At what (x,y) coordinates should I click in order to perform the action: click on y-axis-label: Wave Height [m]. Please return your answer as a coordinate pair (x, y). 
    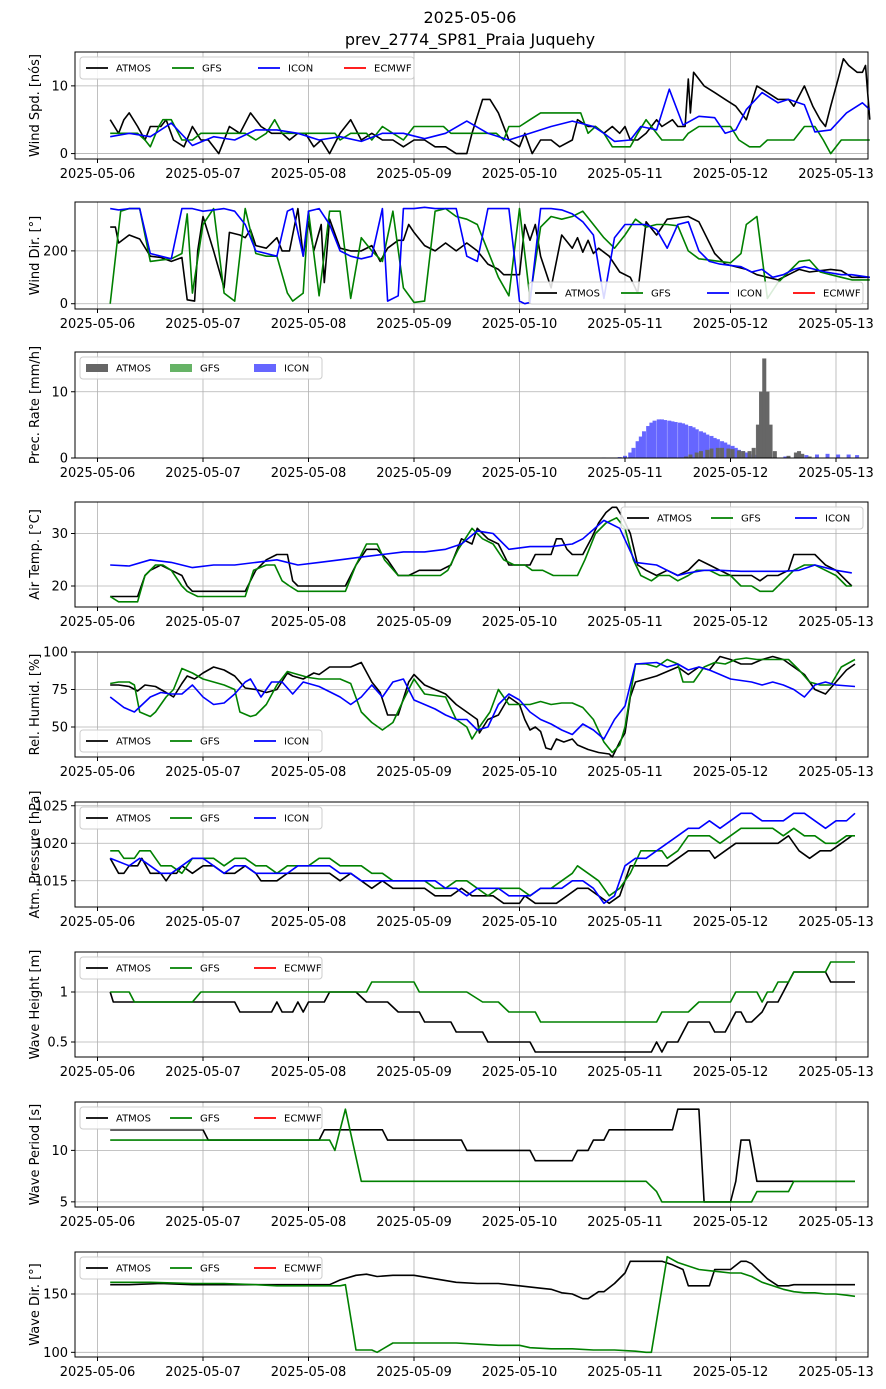
    Looking at the image, I should click on (35, 1005).